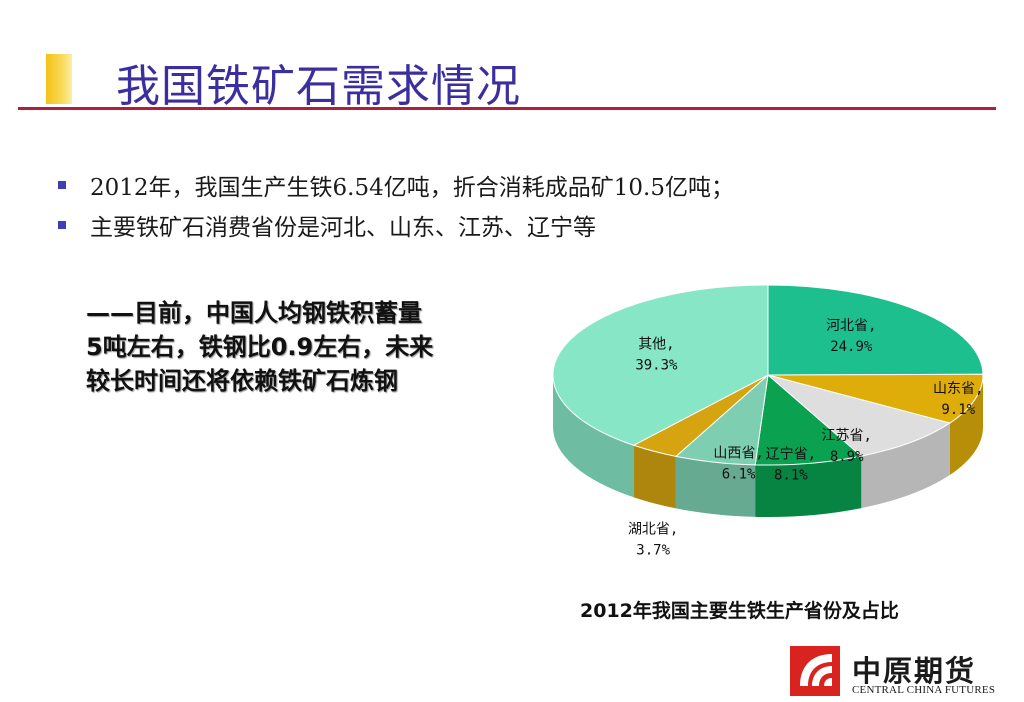  I want to click on title-accent-bar, so click(59, 79).